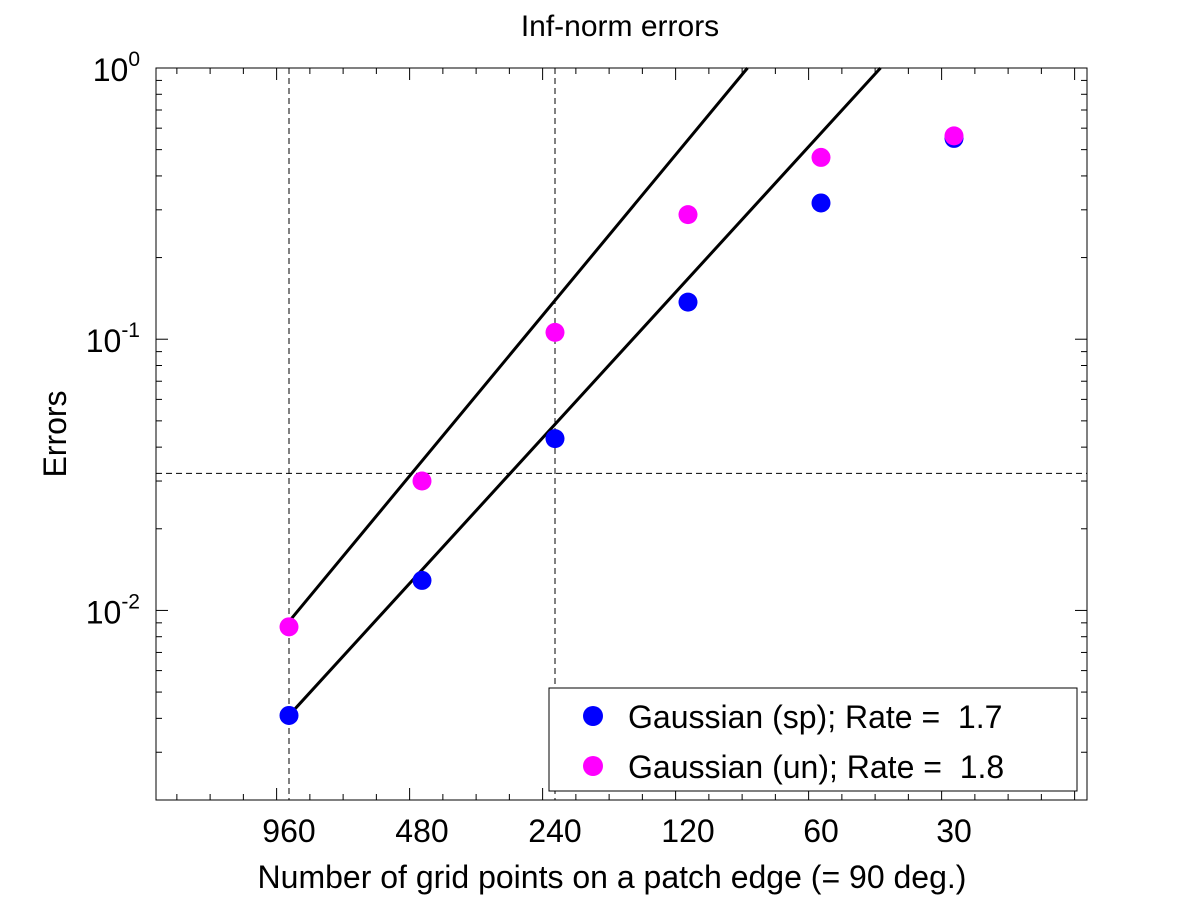  I want to click on x-tick-label: 960, so click(288, 831).